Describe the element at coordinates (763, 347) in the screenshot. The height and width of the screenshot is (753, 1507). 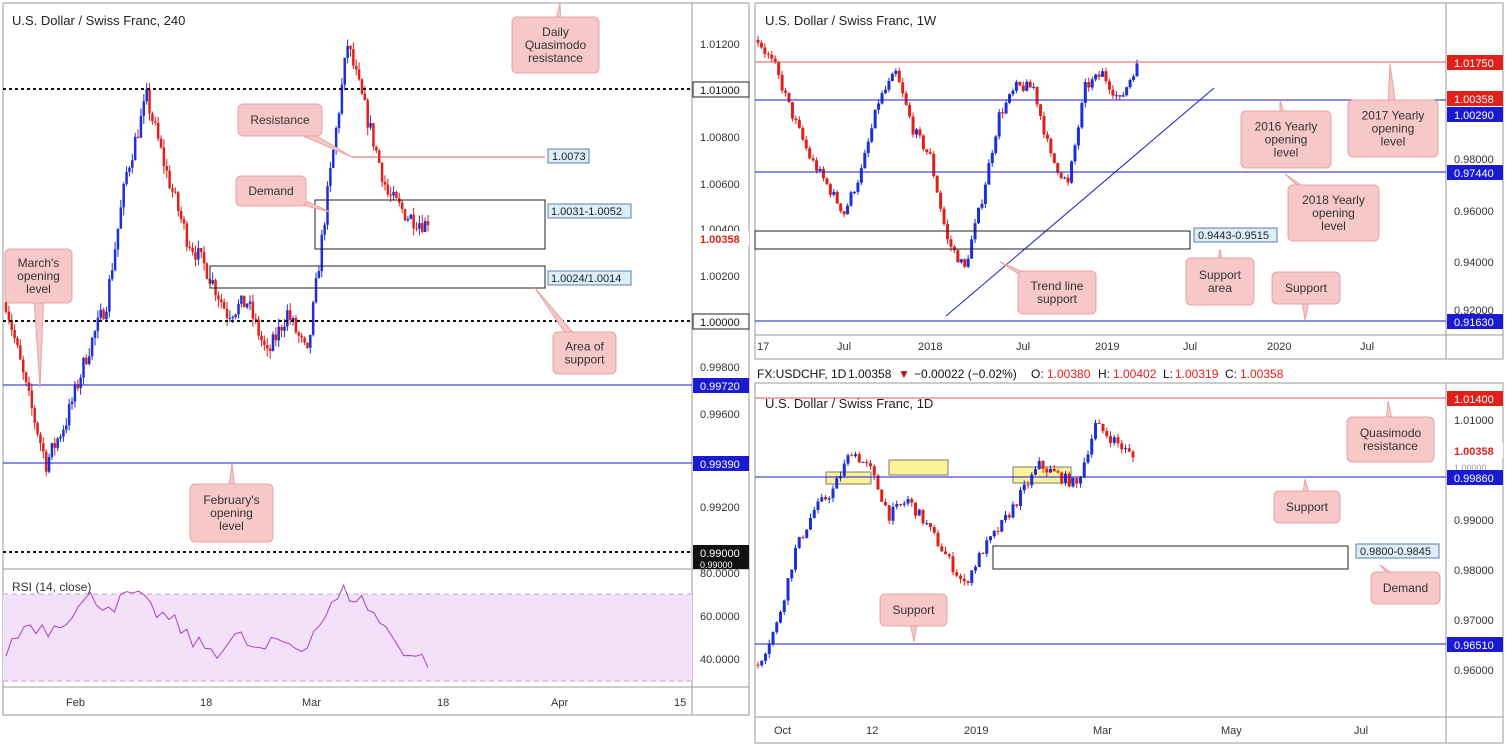
I see `x-tick: 17` at that location.